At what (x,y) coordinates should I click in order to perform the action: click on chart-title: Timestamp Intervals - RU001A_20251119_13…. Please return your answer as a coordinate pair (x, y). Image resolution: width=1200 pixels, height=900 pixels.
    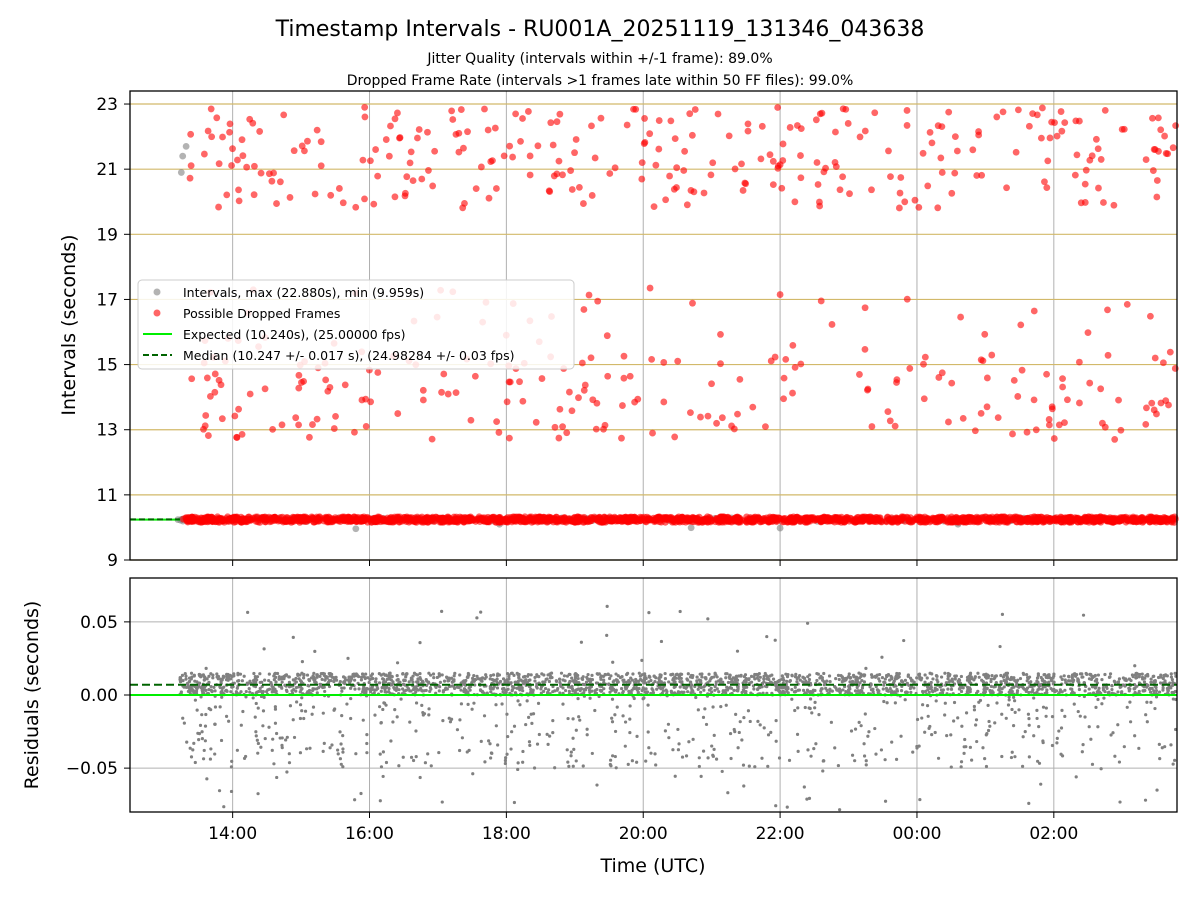
    Looking at the image, I should click on (600, 29).